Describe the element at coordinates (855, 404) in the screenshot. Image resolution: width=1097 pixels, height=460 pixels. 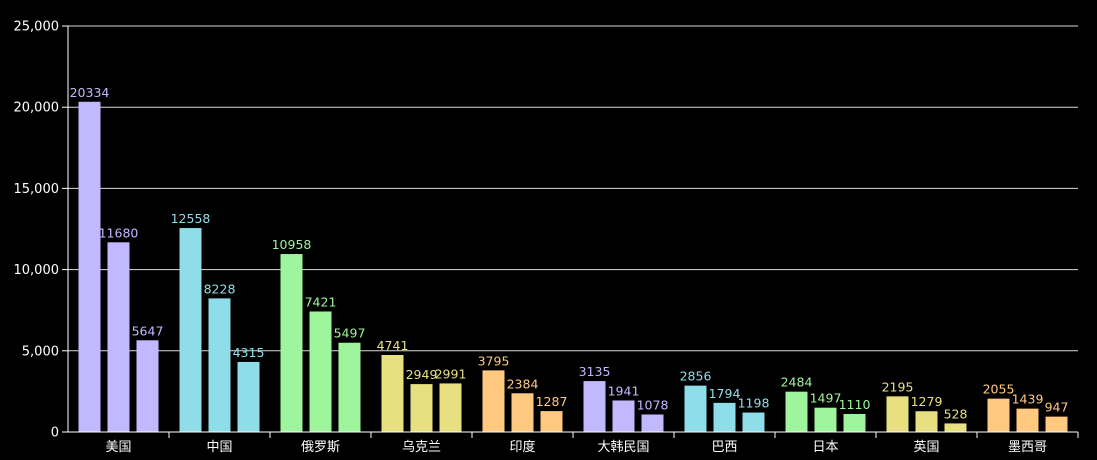
I see `data-label: 1110` at that location.